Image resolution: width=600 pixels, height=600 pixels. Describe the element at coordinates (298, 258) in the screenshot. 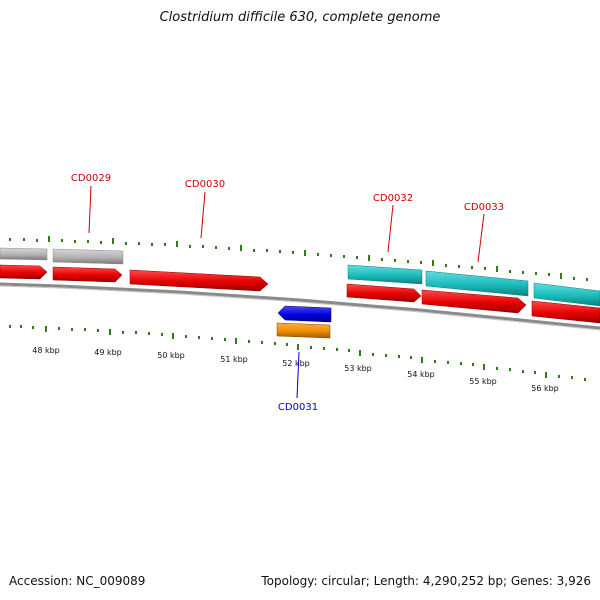

I see `forward-tick-ring` at that location.